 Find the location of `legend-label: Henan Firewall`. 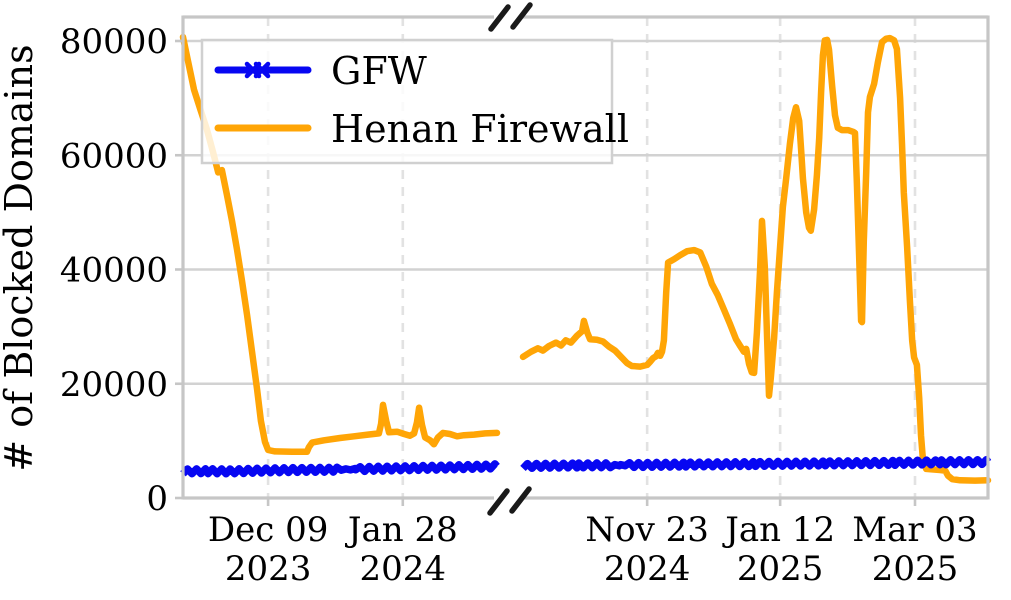

legend-label: Henan Firewall is located at coordinates (480, 129).